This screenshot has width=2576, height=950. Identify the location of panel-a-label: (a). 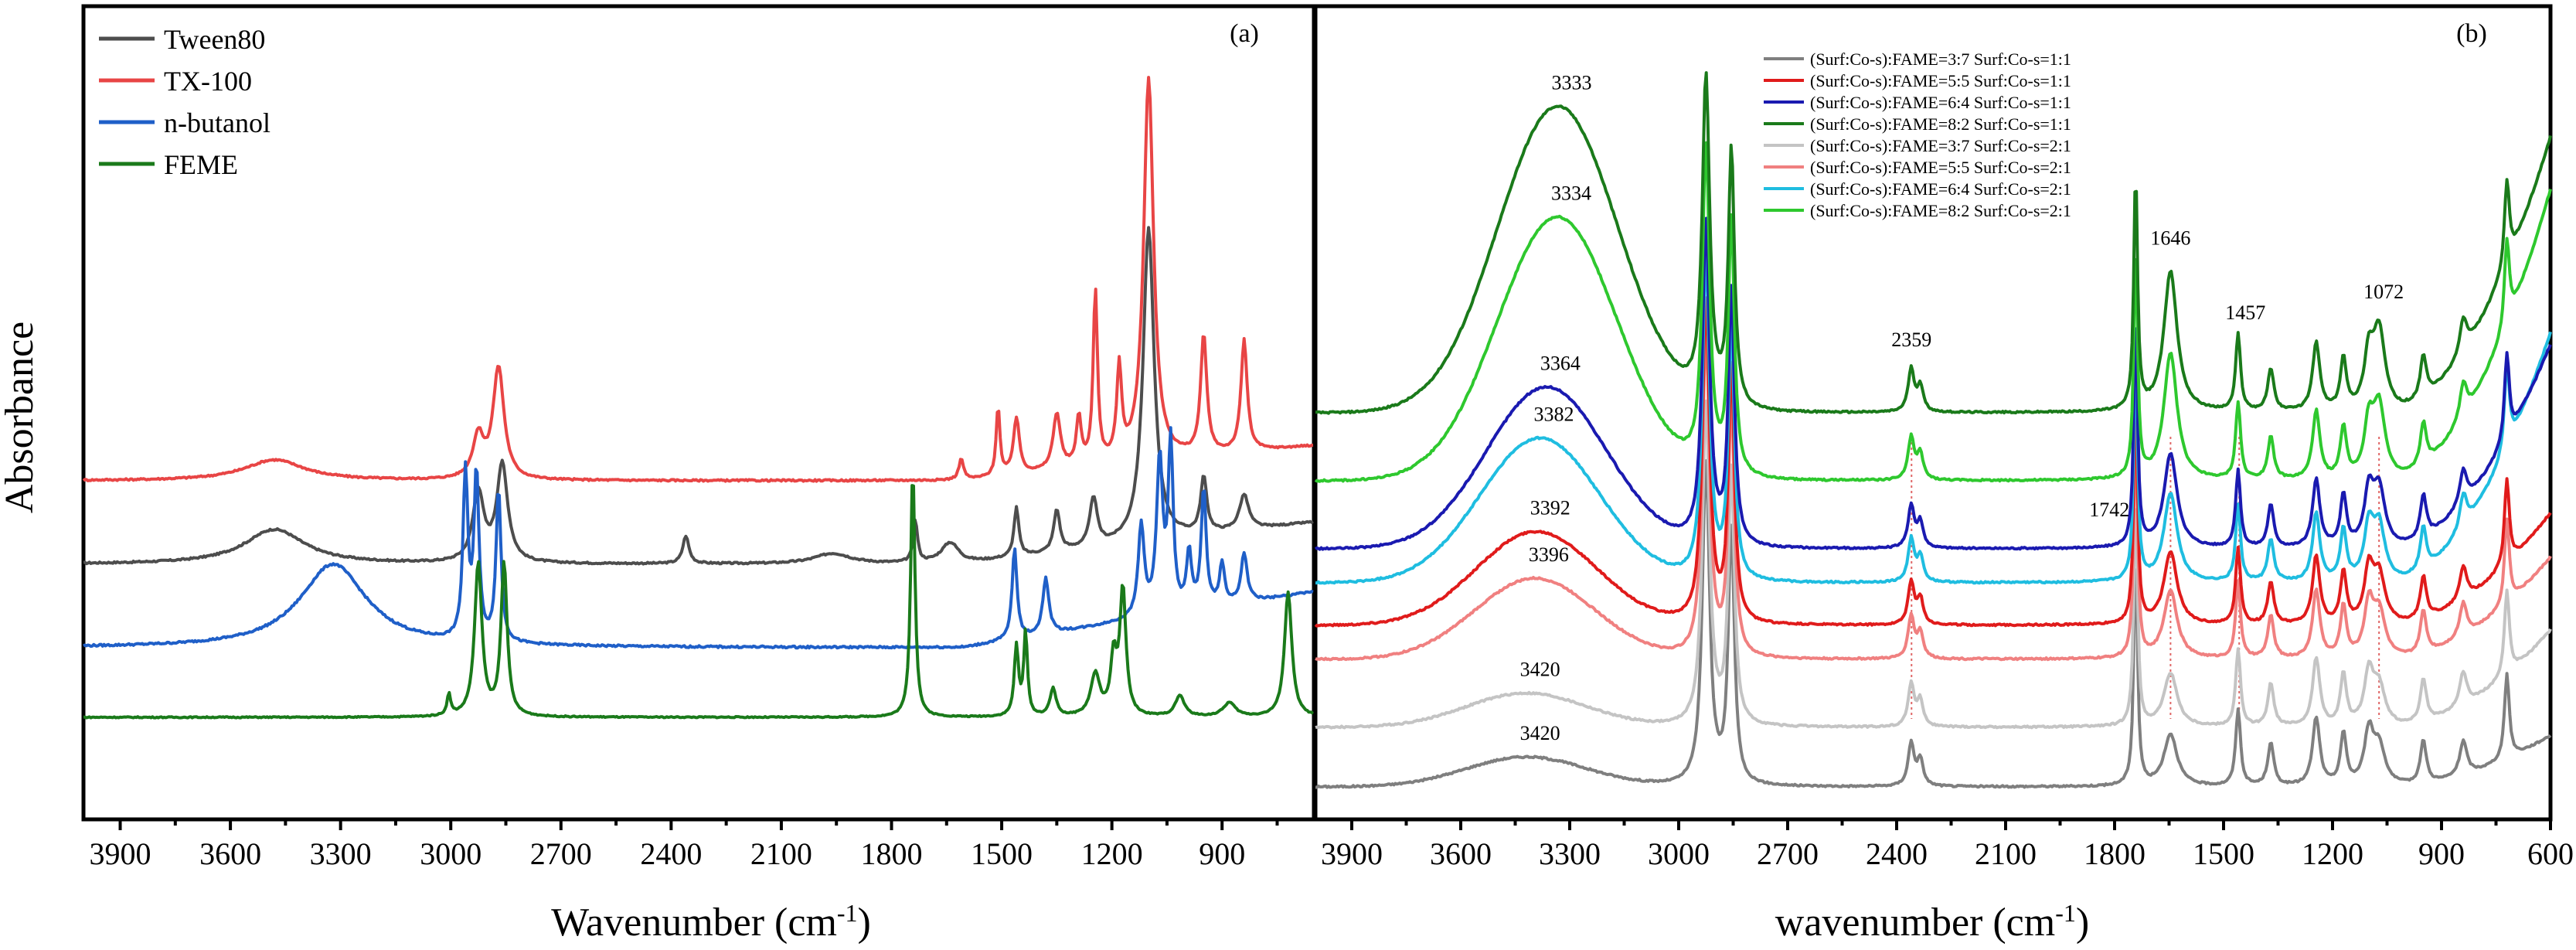
(1244, 33).